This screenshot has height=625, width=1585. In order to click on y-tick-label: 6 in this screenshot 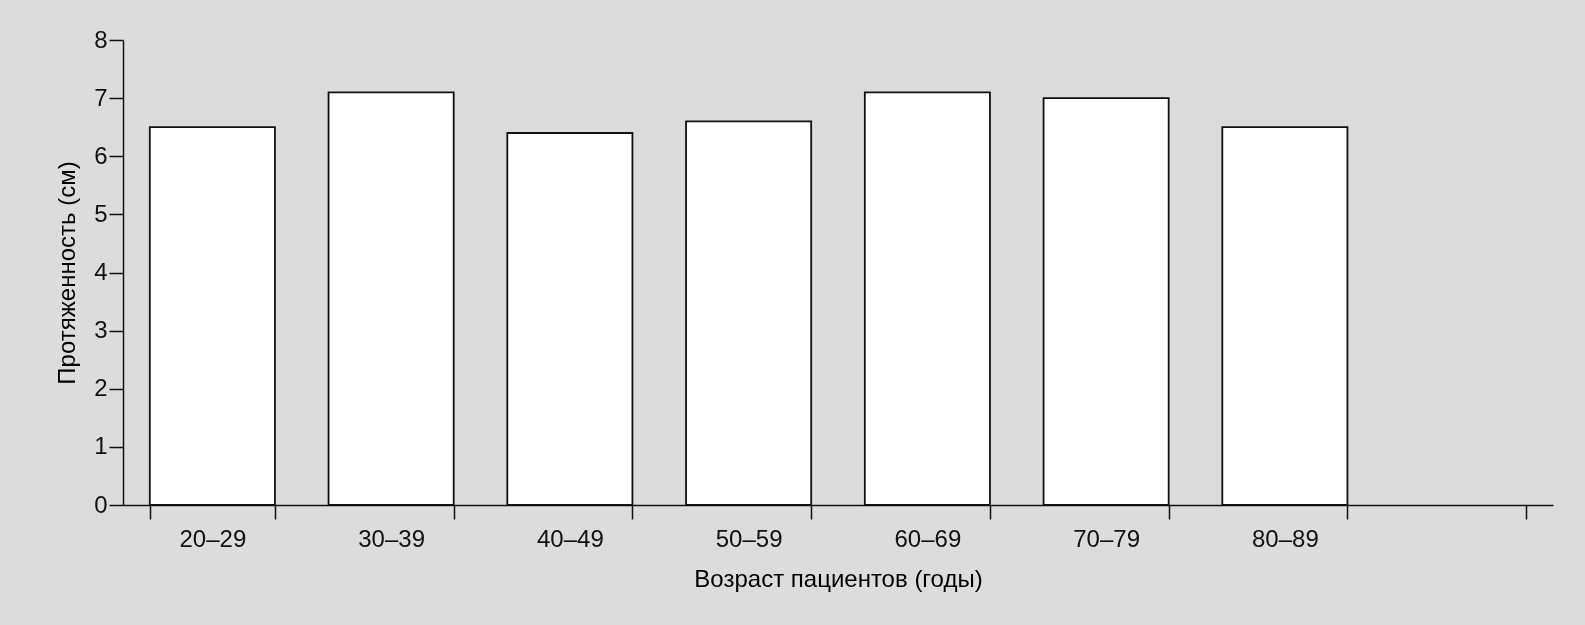, I will do `click(101, 155)`.